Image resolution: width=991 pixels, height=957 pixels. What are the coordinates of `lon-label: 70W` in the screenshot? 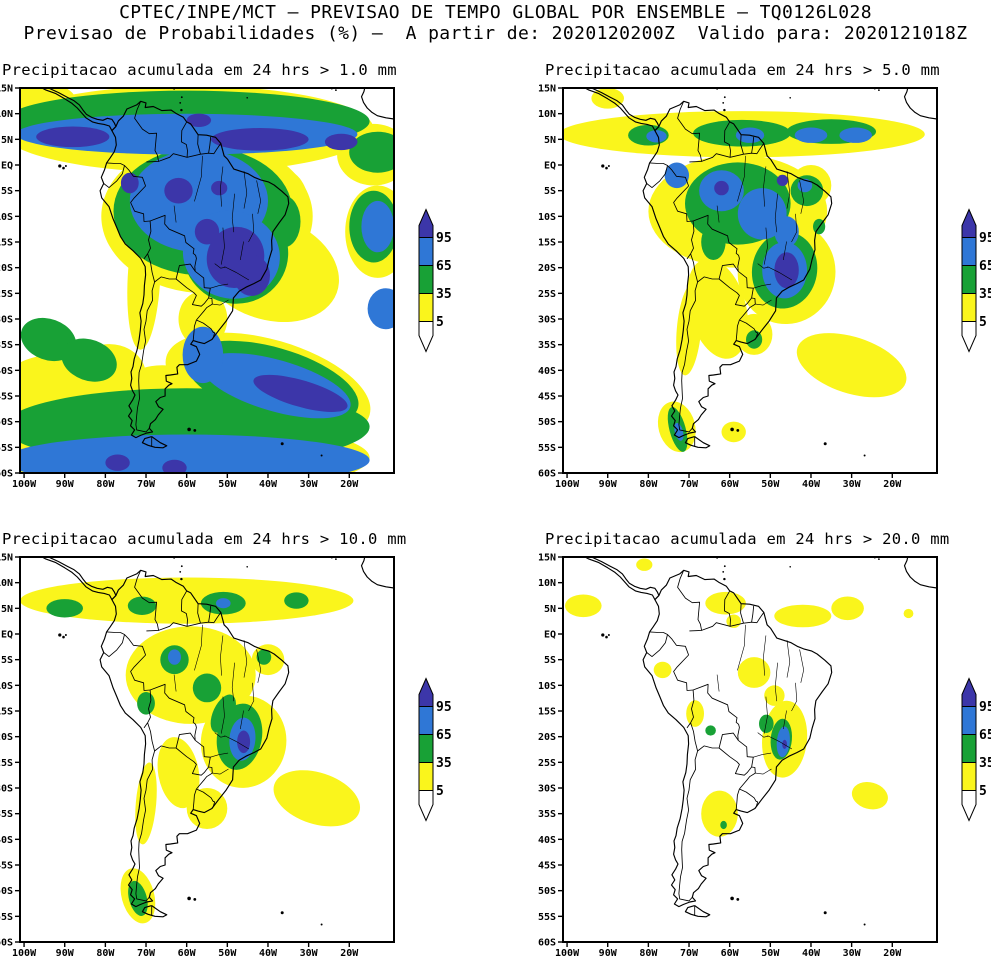 It's located at (146, 484).